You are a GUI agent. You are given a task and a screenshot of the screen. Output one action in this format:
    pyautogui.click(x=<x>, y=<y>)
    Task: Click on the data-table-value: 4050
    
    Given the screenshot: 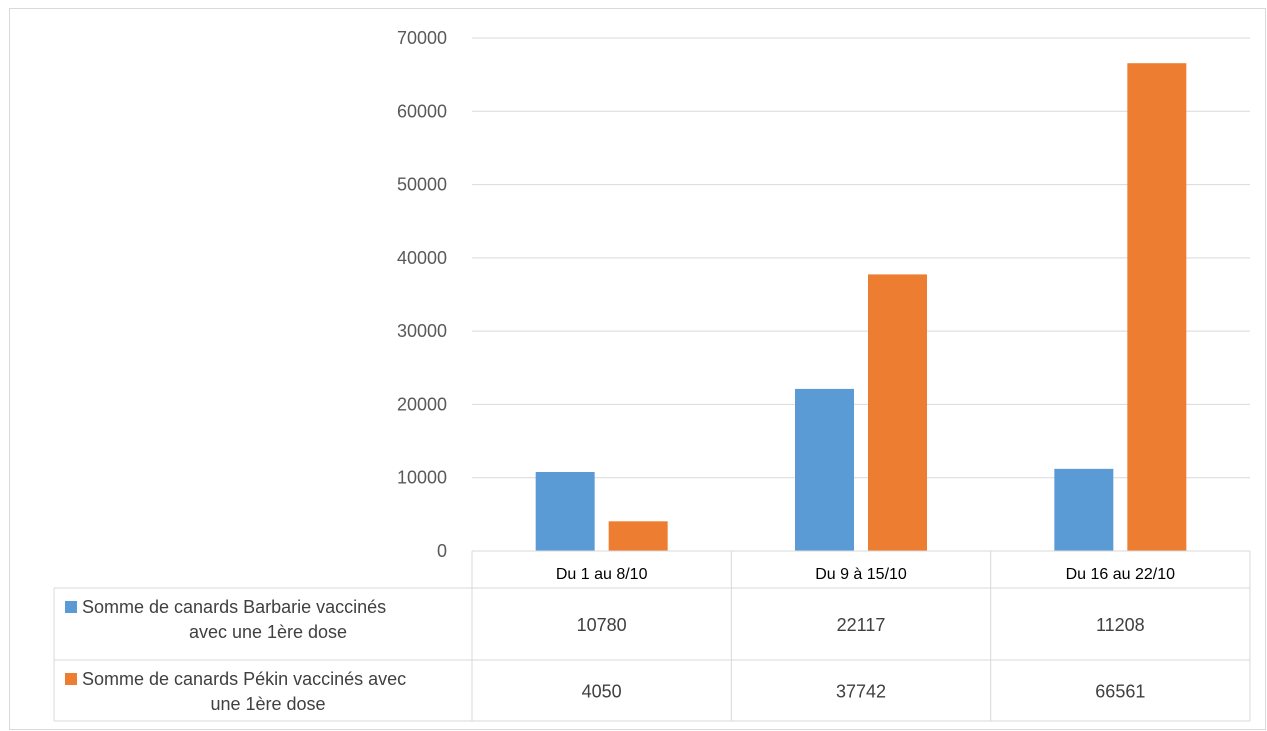 What is the action you would take?
    pyautogui.click(x=602, y=692)
    